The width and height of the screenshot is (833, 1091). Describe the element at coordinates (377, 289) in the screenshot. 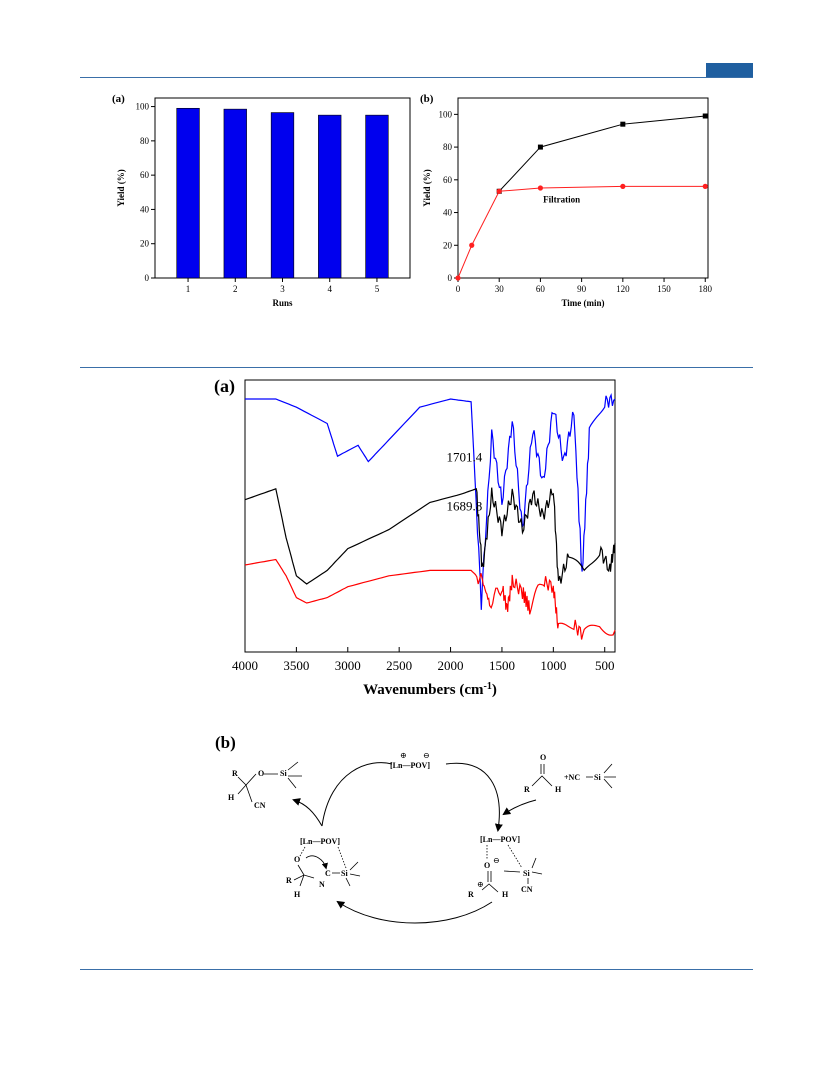

I see `x-tick-label: 5` at that location.